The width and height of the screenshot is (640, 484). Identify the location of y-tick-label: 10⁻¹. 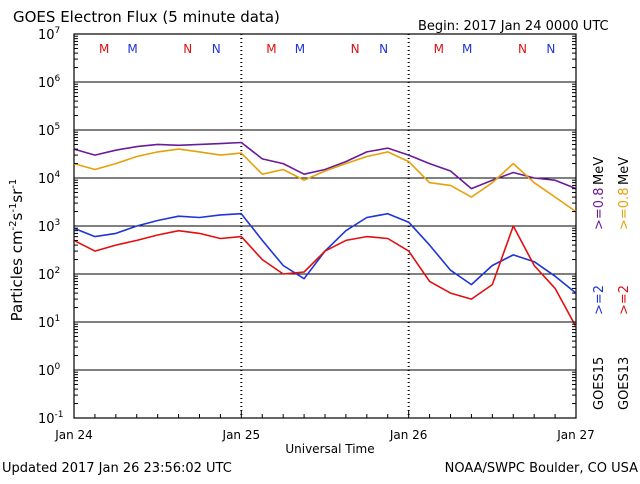
(51, 418).